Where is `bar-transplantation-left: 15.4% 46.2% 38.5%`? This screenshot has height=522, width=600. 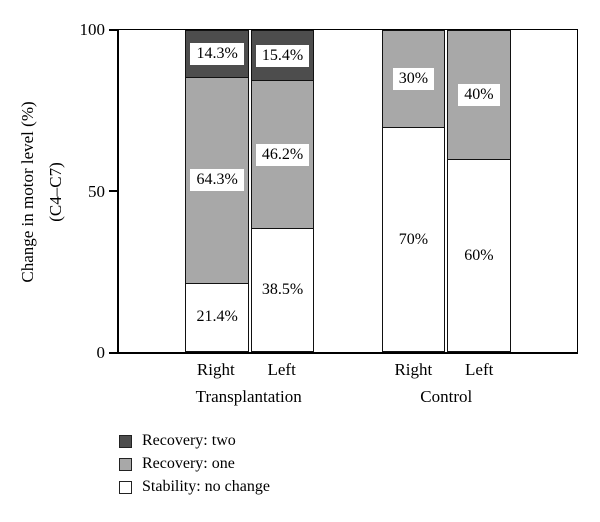 bar-transplantation-left: 15.4% 46.2% 38.5% is located at coordinates (282, 191).